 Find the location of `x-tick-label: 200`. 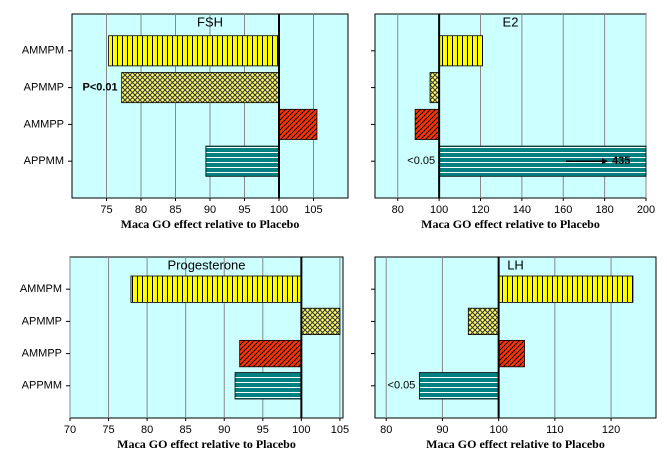

x-tick-label: 200 is located at coordinates (646, 210).